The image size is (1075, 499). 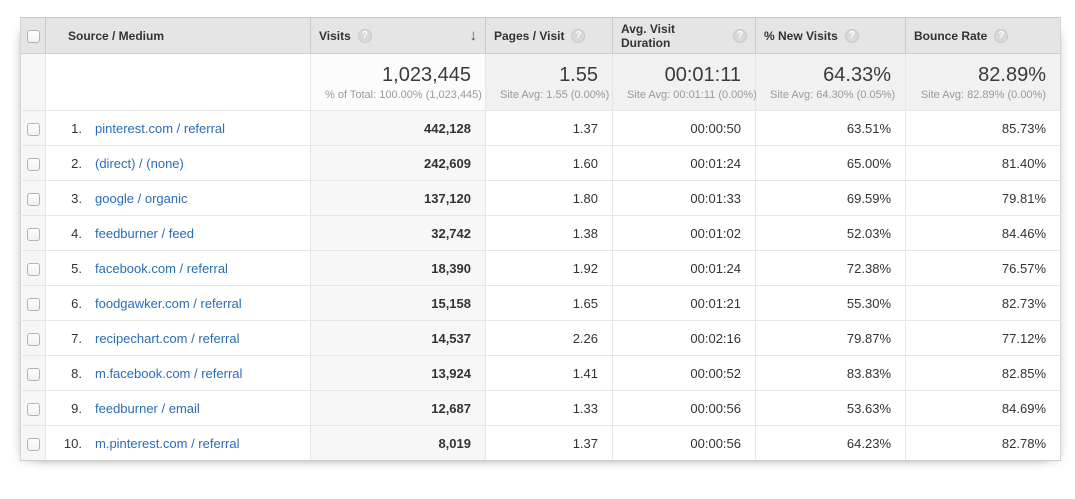 What do you see at coordinates (398, 268) in the screenshot?
I see `visits-cell: 18,390` at bounding box center [398, 268].